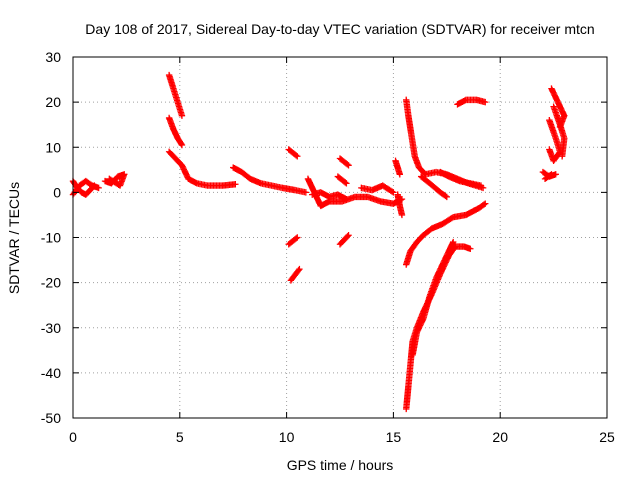  What do you see at coordinates (287, 437) in the screenshot?
I see `x-tick-label: 10` at bounding box center [287, 437].